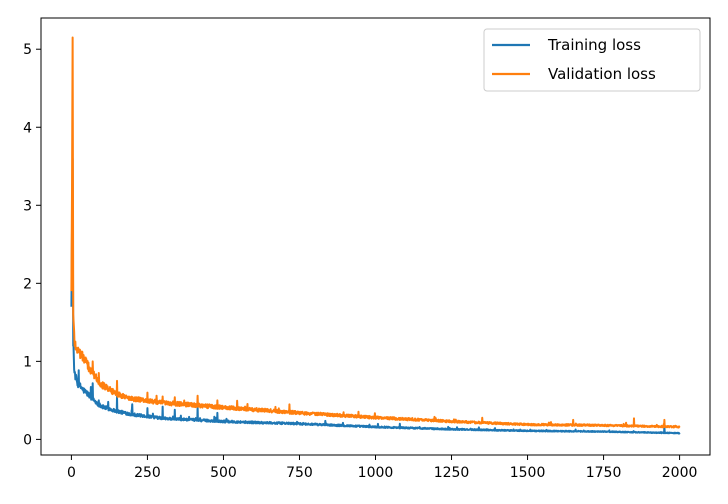  Describe the element at coordinates (27, 362) in the screenshot. I see `y-tick-label: 1` at that location.